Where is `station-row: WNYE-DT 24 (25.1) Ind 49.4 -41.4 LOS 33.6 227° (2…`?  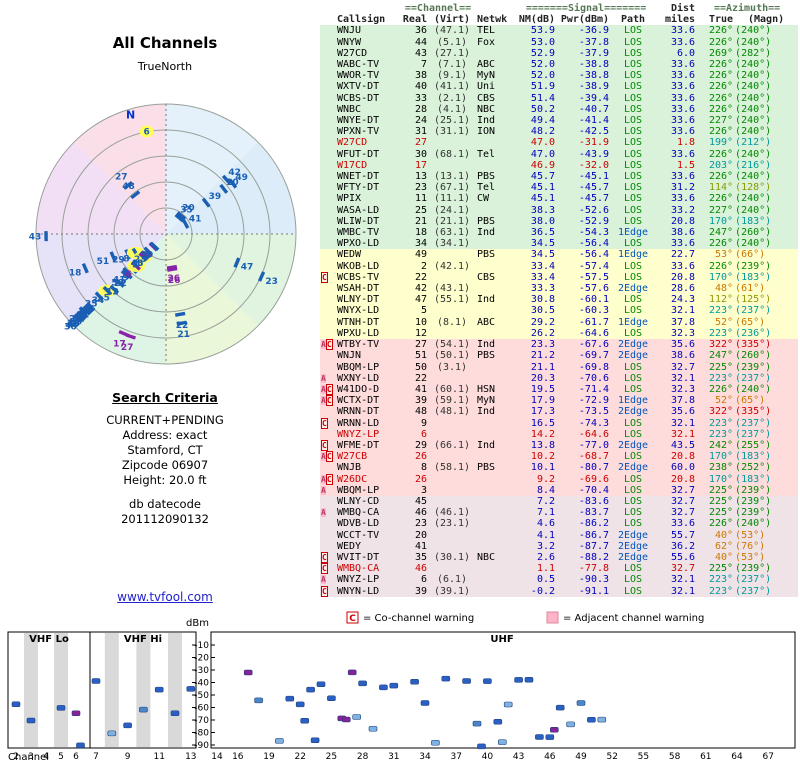 station-row: WNYE-DT 24 (25.1) Ind 49.4 -41.4 LOS 33.6 227° (2… is located at coordinates (559, 121).